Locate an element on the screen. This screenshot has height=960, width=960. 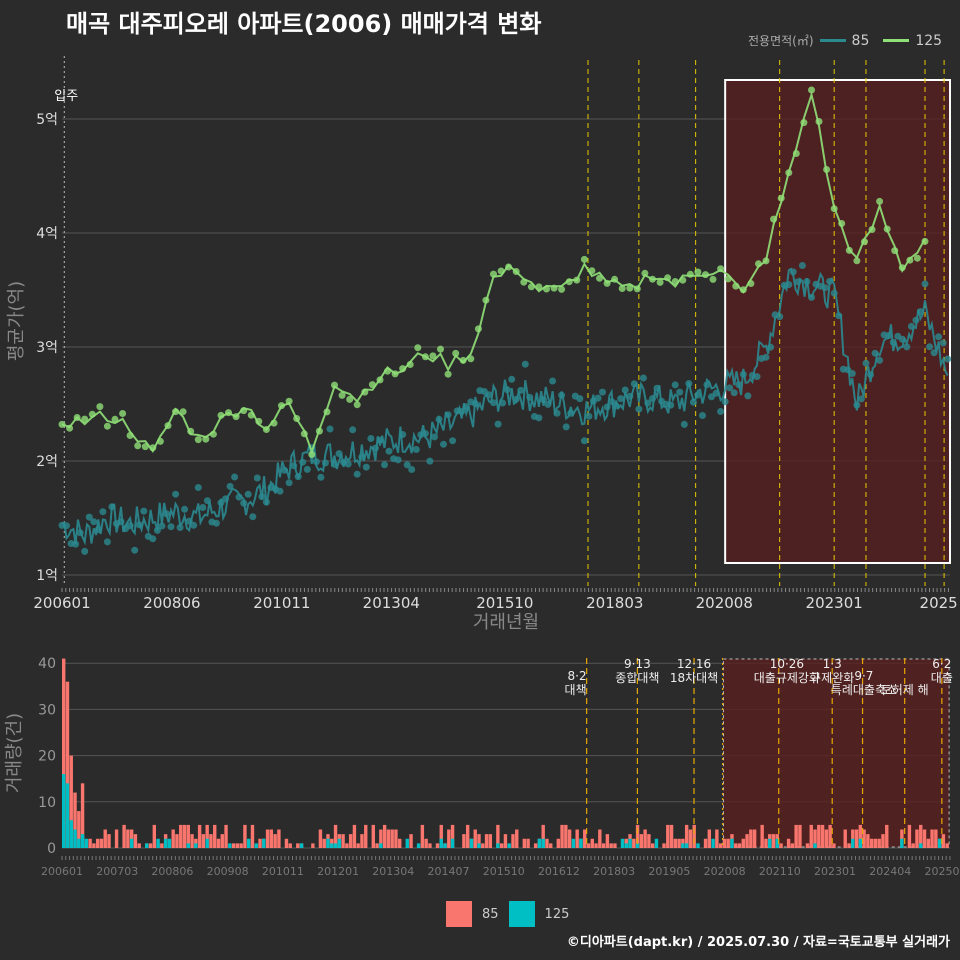
highlight-box is located at coordinates (836, 753).